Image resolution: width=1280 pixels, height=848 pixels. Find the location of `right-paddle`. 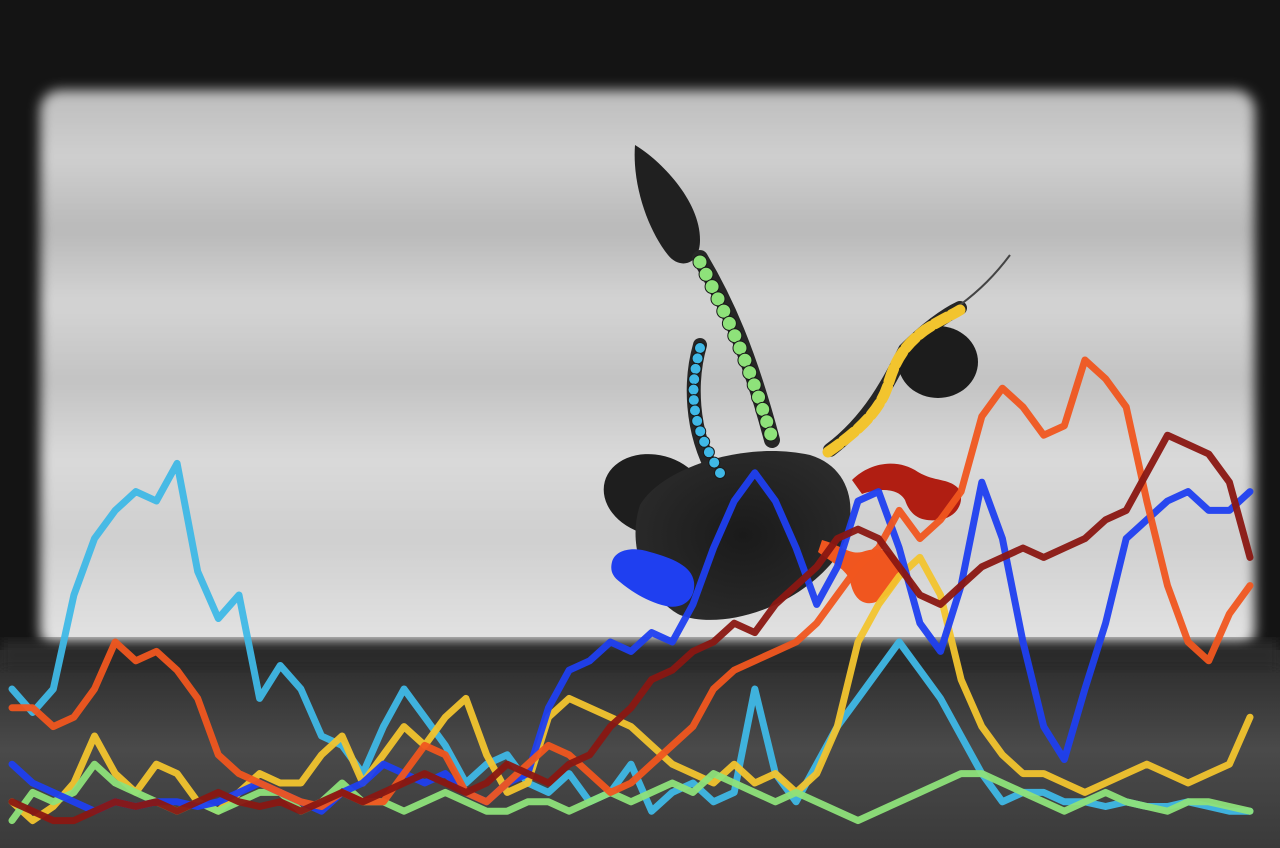

right-paddle is located at coordinates (938, 362).